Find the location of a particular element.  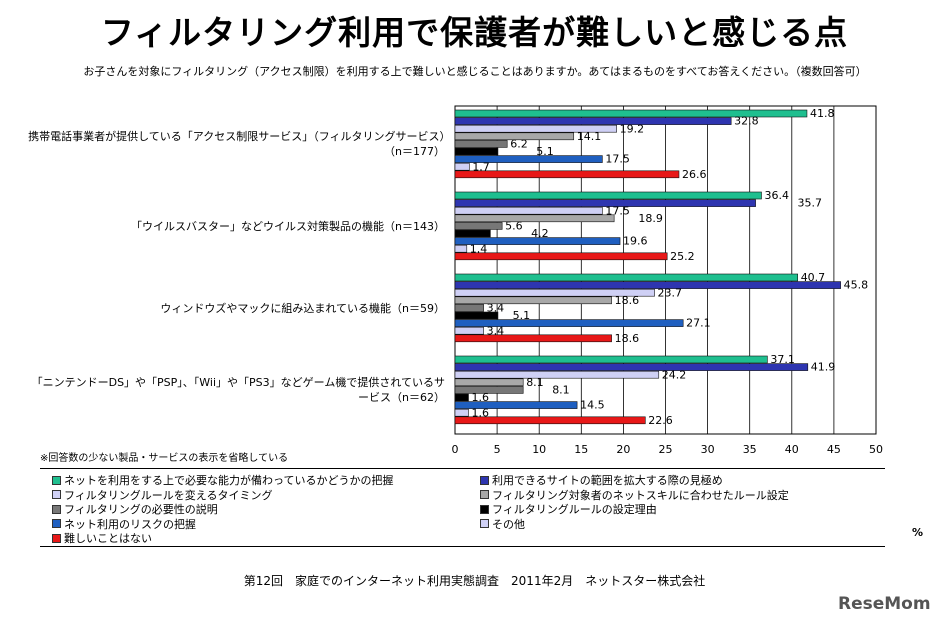

legend-label: フィルタリングの必要性の説明 is located at coordinates (141, 509).